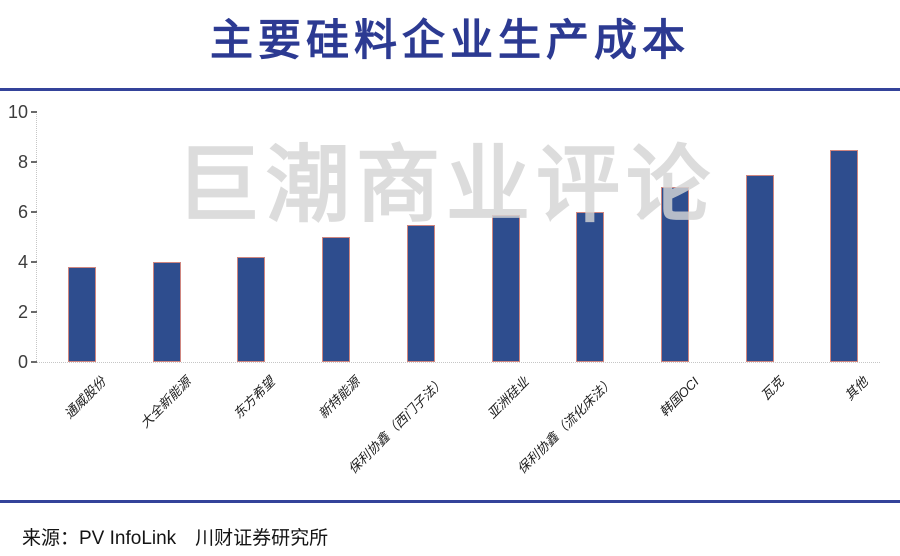 This screenshot has height=556, width=900. I want to click on source-note: 来源：PV InfoLink 川财证券研究所, so click(175, 538).